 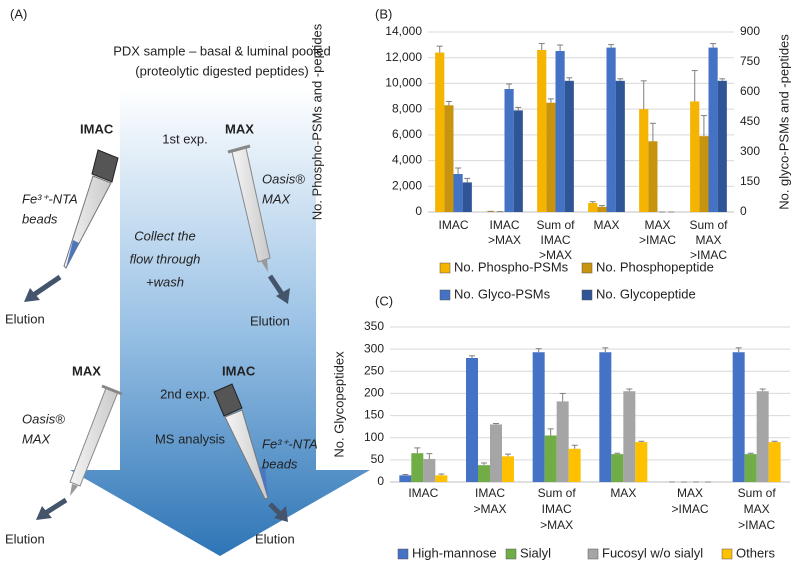 What do you see at coordinates (750, 61) in the screenshot?
I see `y2-tick-label: 750` at bounding box center [750, 61].